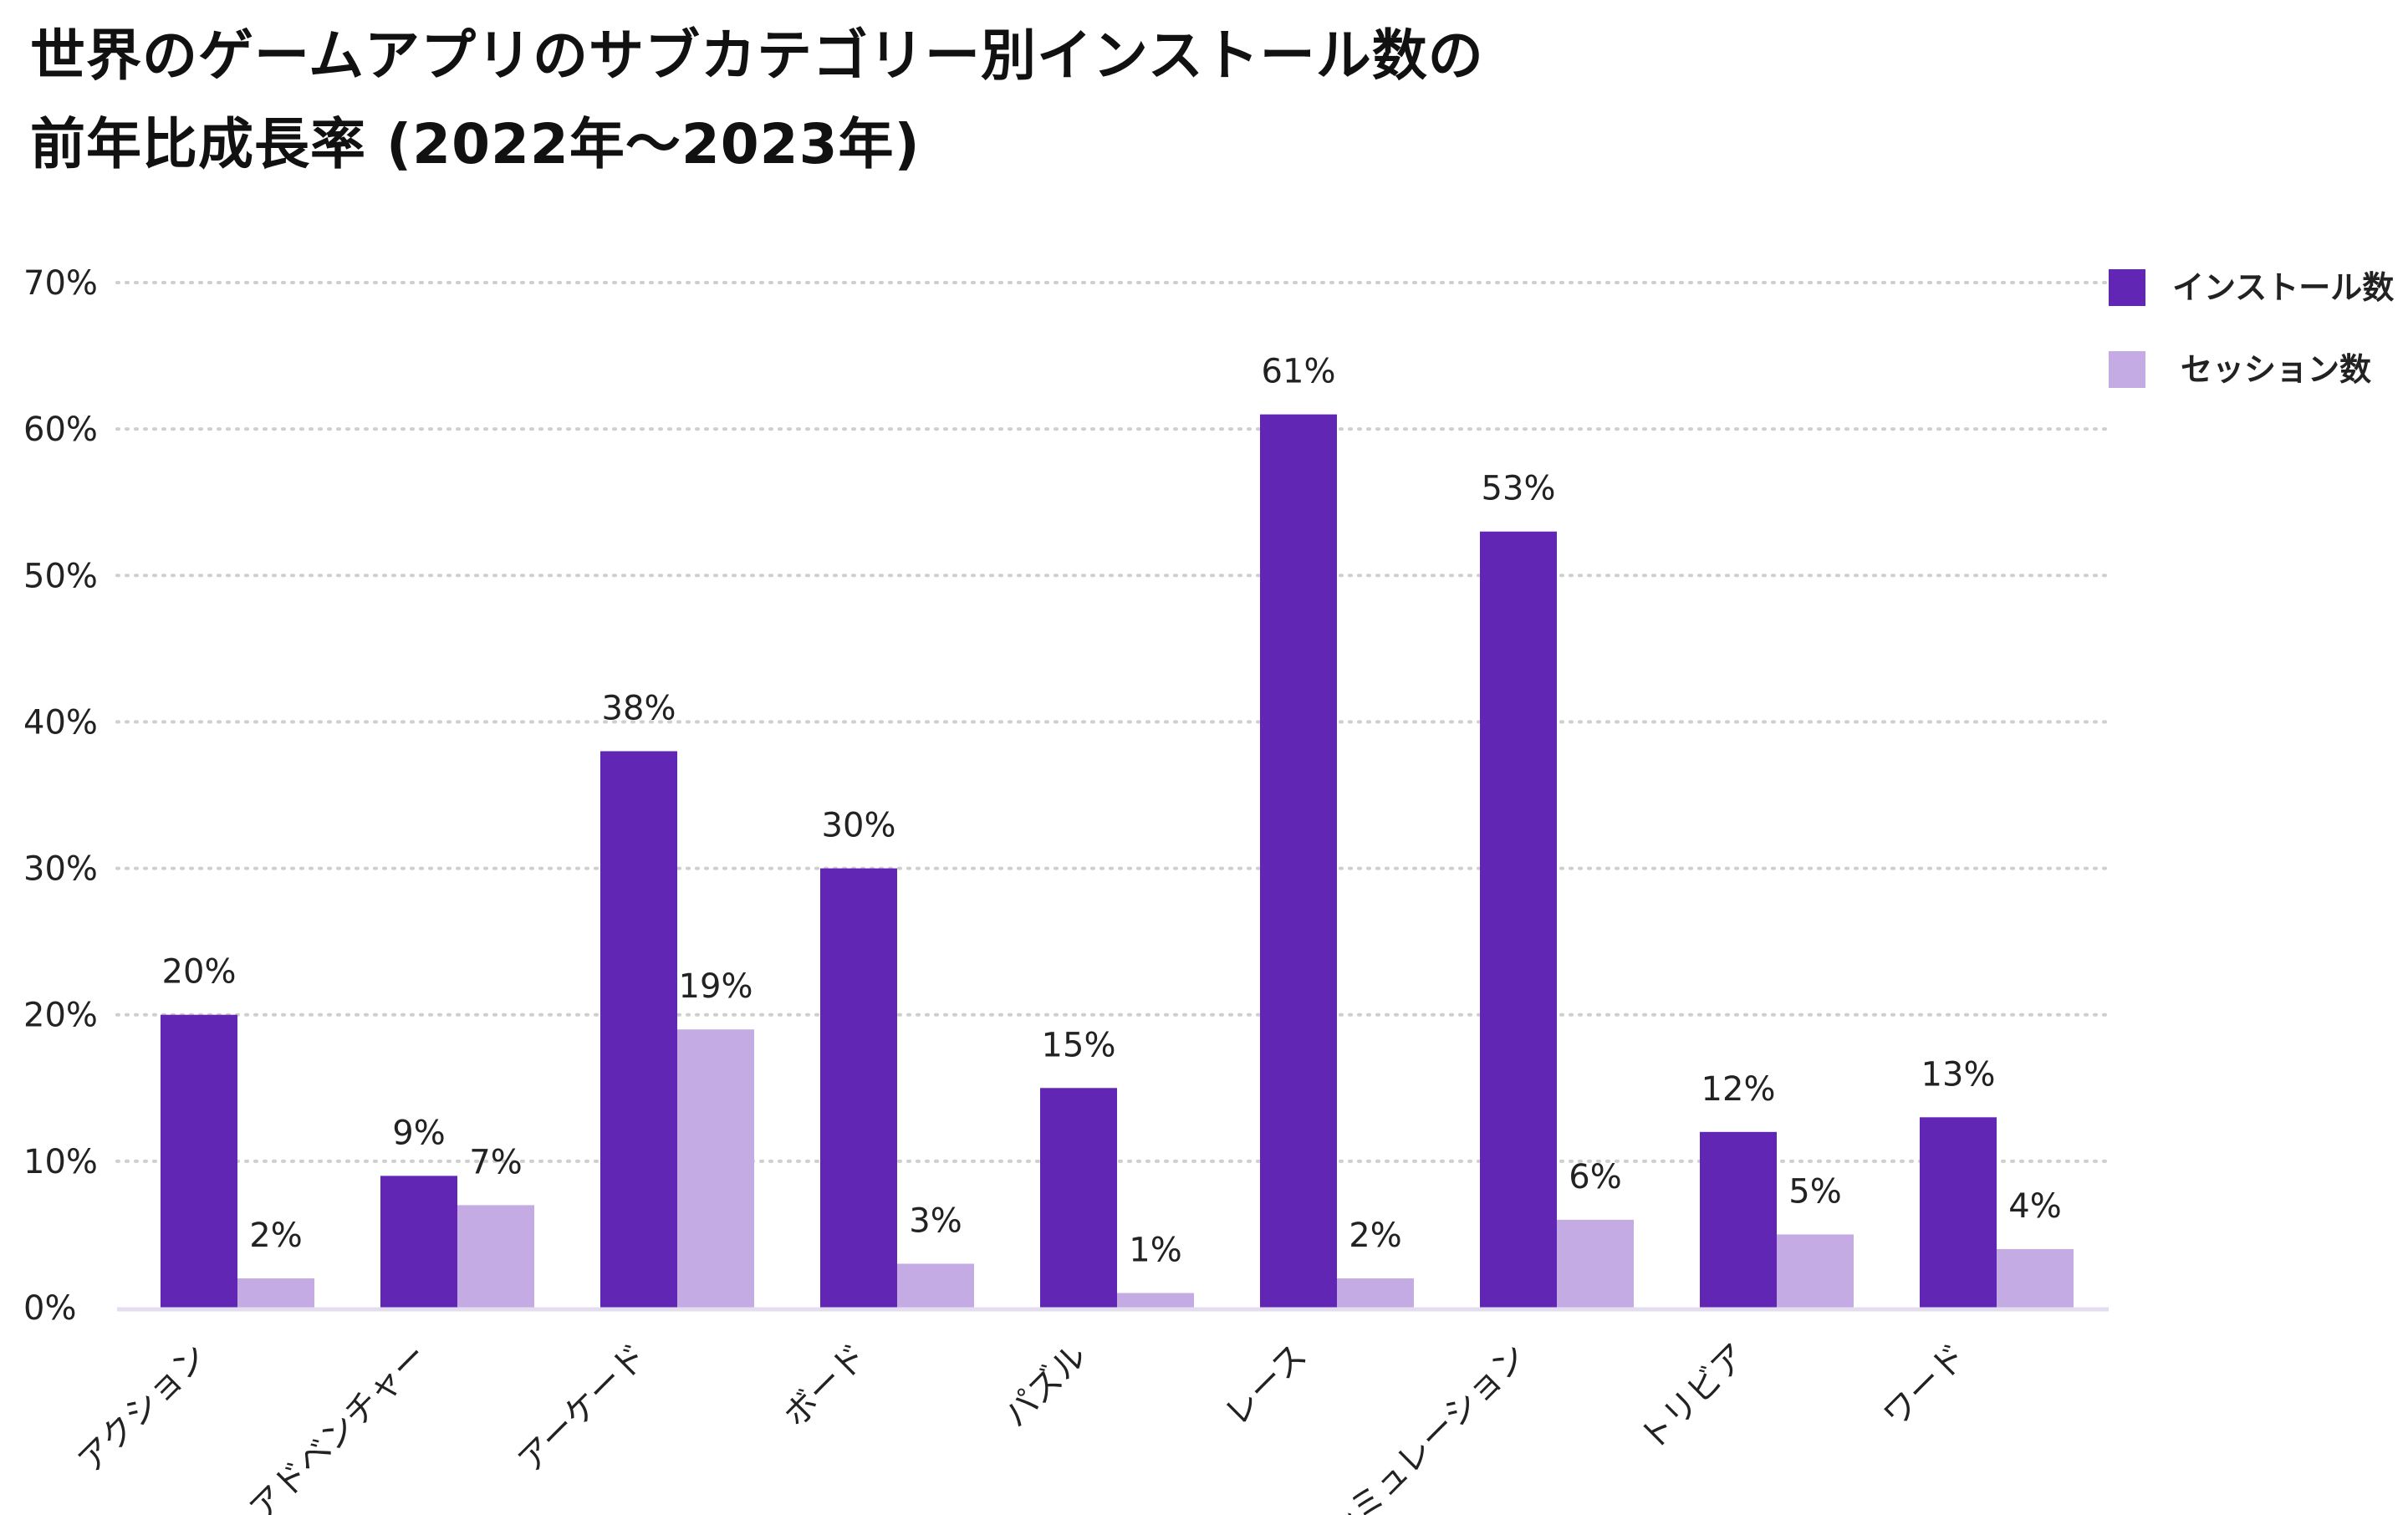 Image resolution: width=2408 pixels, height=1515 pixels. Describe the element at coordinates (61, 1016) in the screenshot. I see `y-tick-label: 20%` at that location.